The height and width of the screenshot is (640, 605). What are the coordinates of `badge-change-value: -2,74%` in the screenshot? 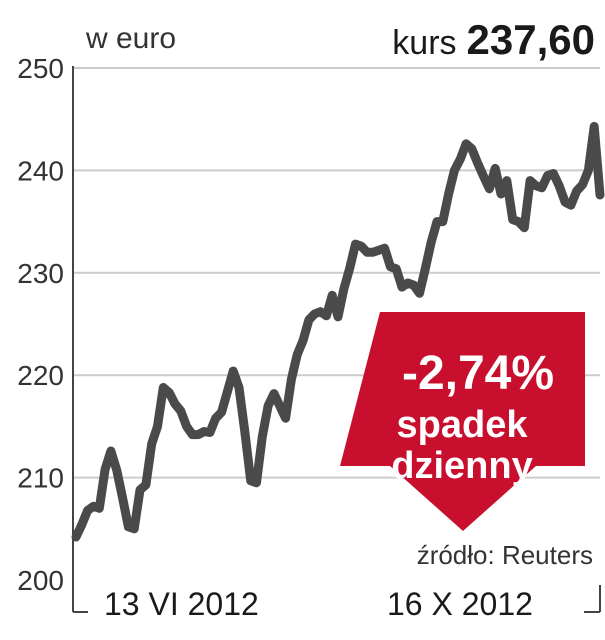 It's located at (478, 373).